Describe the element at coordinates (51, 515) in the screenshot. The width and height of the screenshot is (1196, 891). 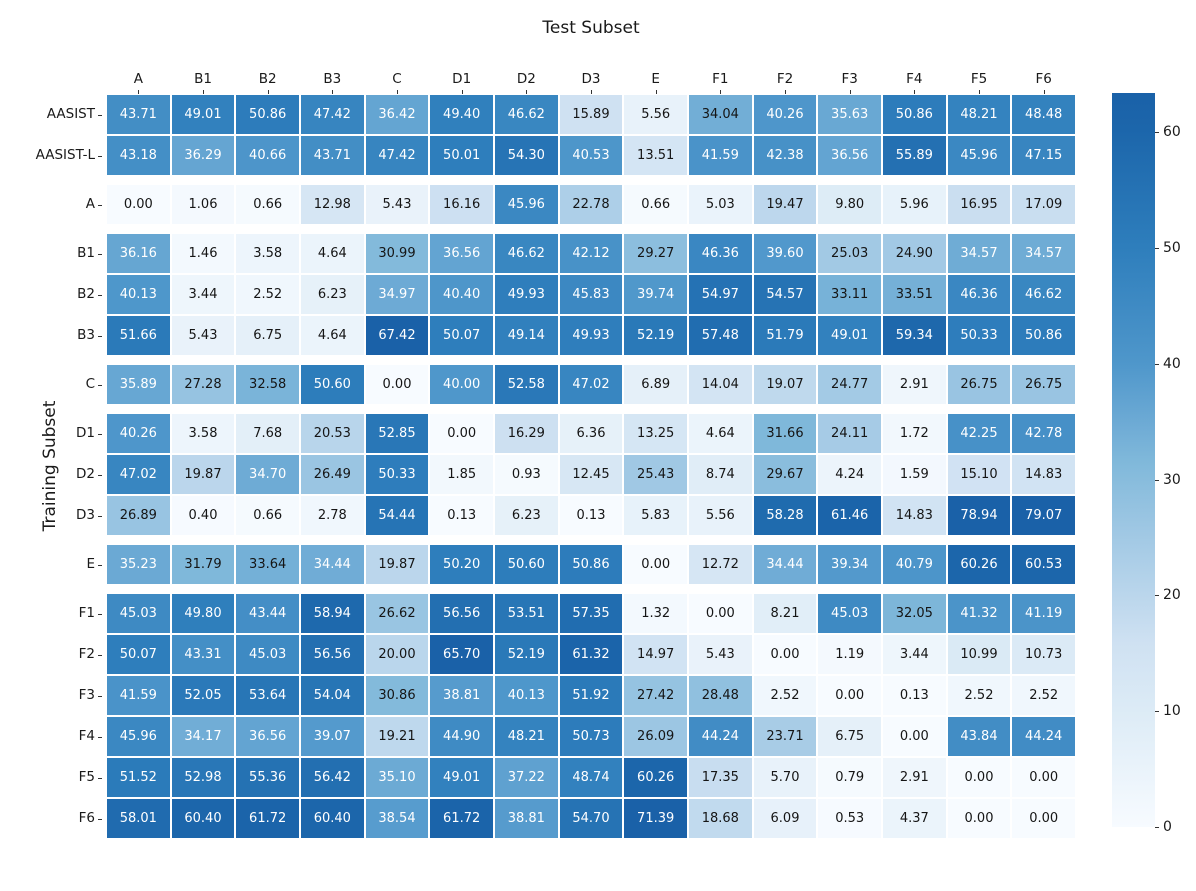
I see `y-tick-label: D3` at that location.